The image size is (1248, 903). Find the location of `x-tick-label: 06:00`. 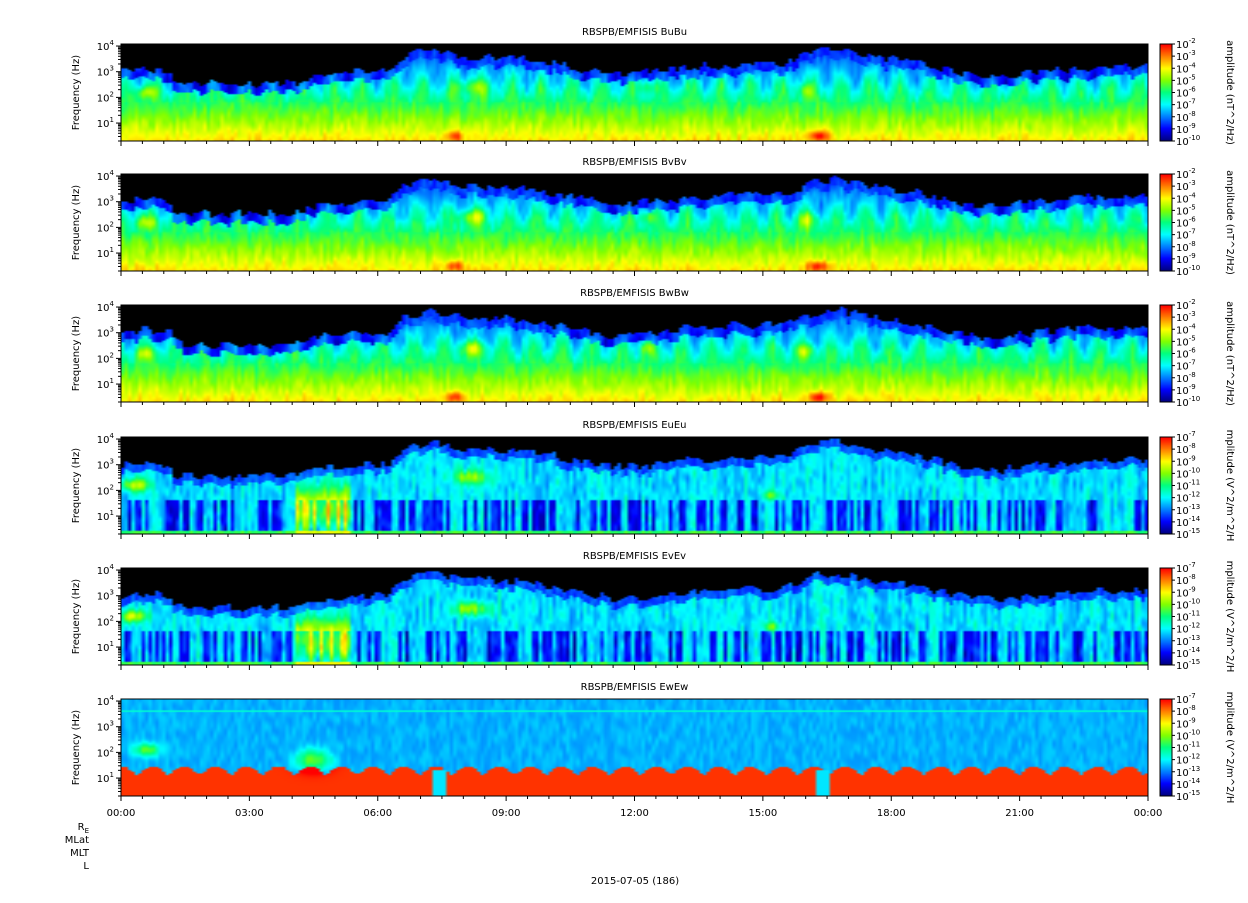

x-tick-label: 06:00 is located at coordinates (377, 813).